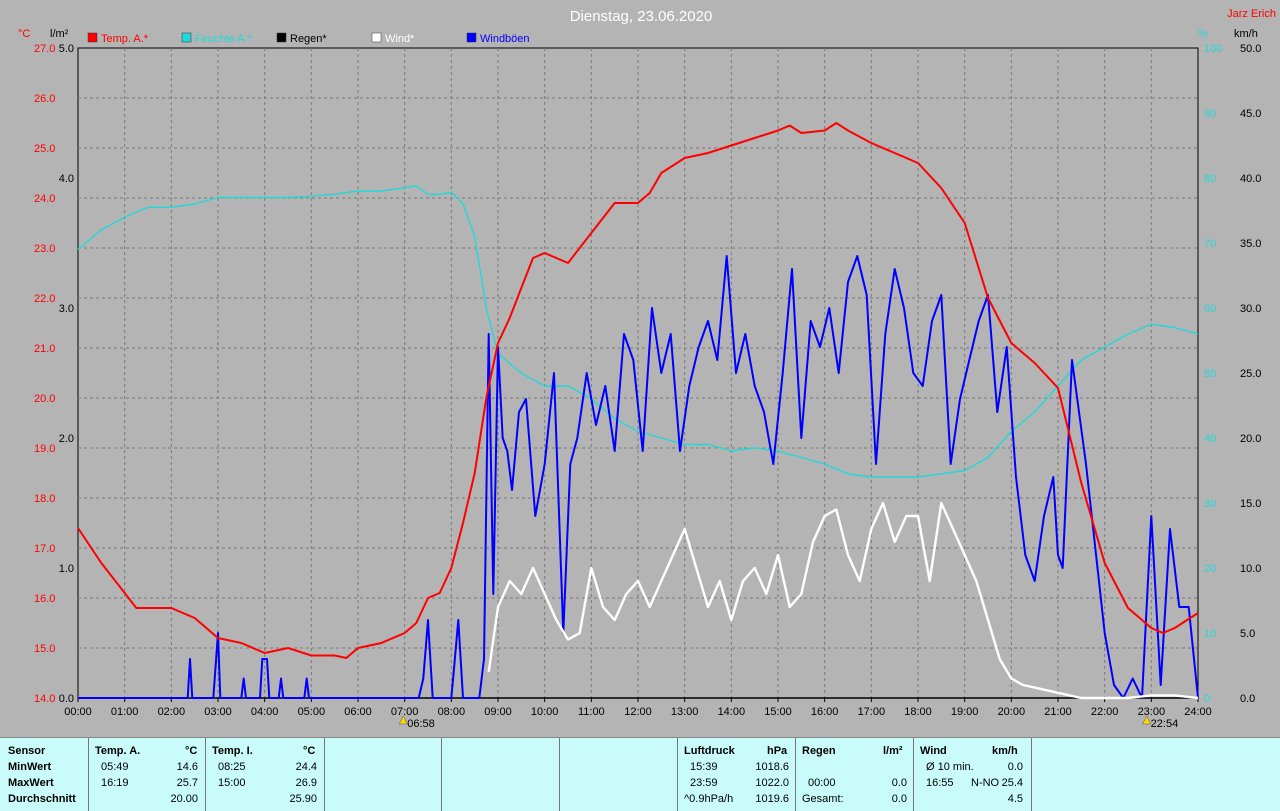 This screenshot has height=811, width=1280. Describe the element at coordinates (59, 34) in the screenshot. I see `rain-unit-label: l/m²` at that location.